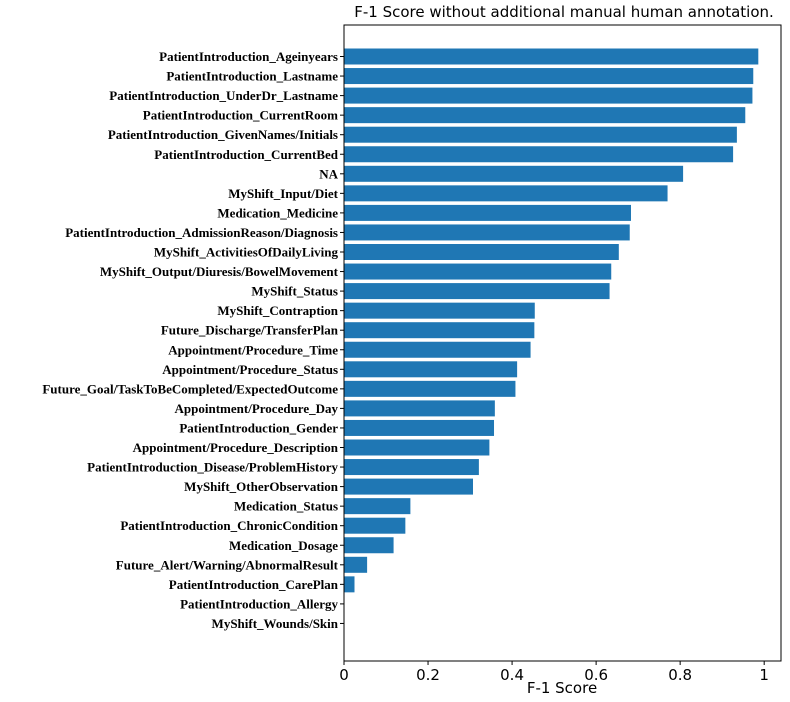 The image size is (790, 702). Describe the element at coordinates (254, 584) in the screenshot. I see `y-tick-label: PatientIntroduction_CarePlan` at that location.